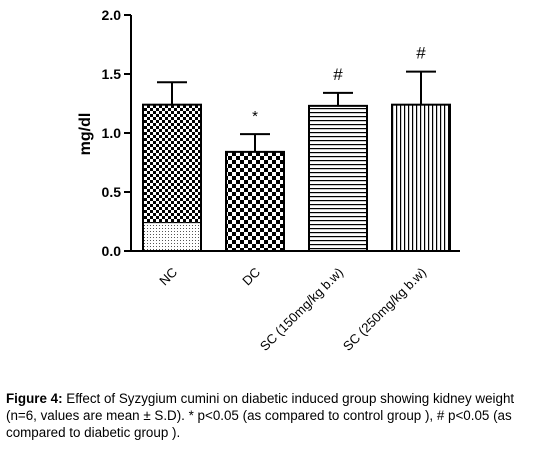  I want to click on significance-marker: *, so click(255, 116).